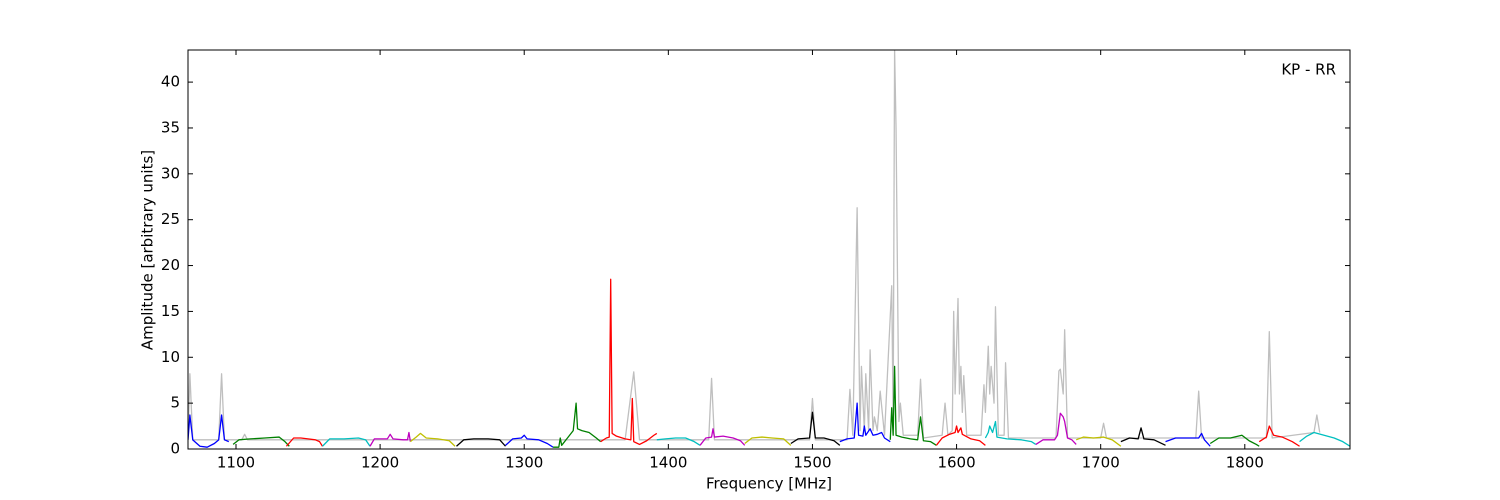 The height and width of the screenshot is (500, 1500). What do you see at coordinates (170, 82) in the screenshot?
I see `y-tick-label: 40` at bounding box center [170, 82].